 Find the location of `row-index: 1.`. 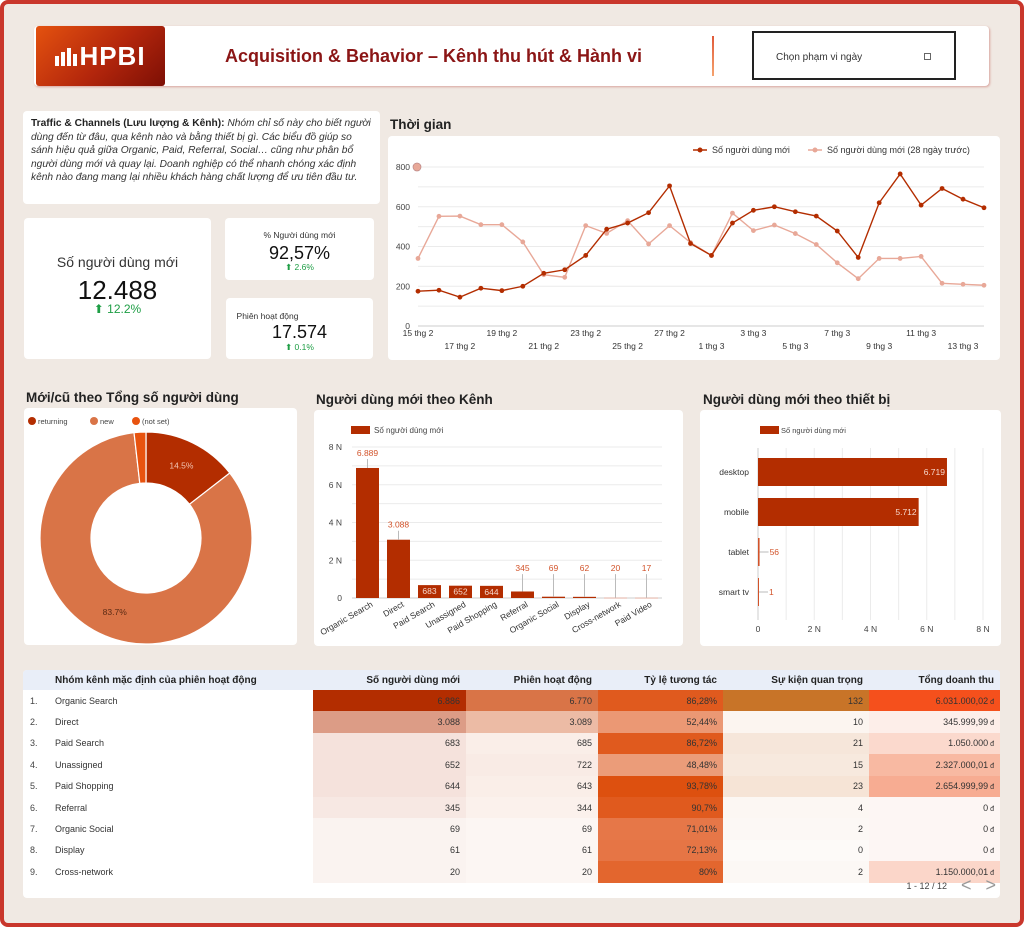

row-index: 1. is located at coordinates (34, 700).